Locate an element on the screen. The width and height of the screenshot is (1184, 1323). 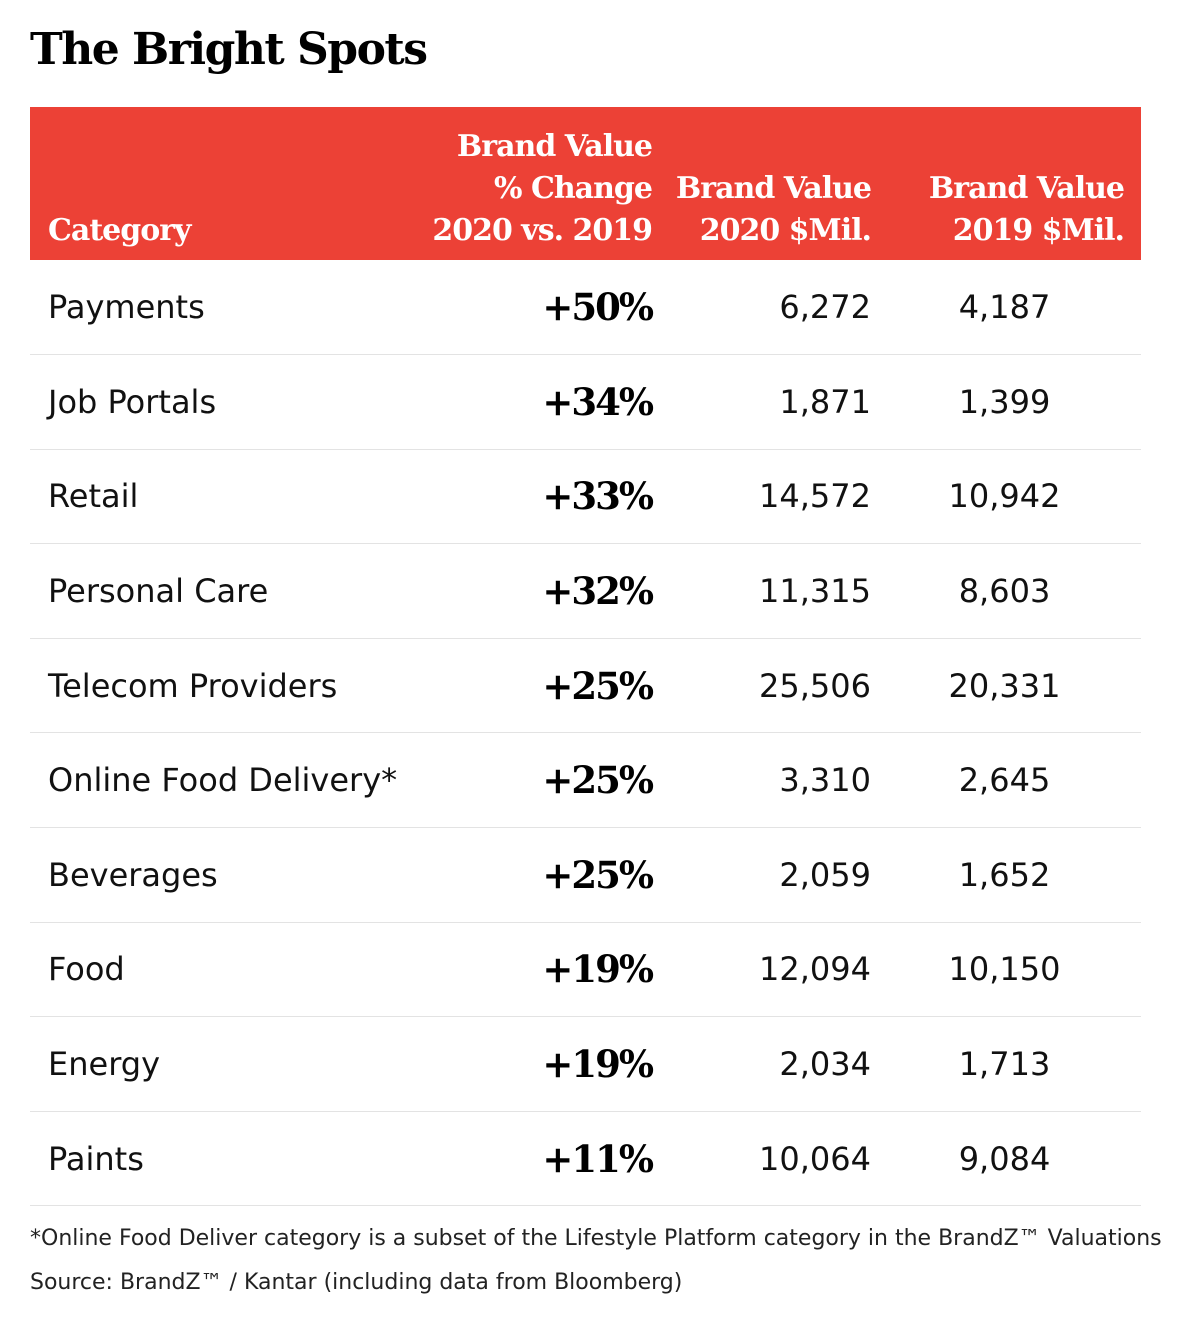
column-header-percent-change: Brand Value % Change 2020 vs. 2019 is located at coordinates (526, 183).